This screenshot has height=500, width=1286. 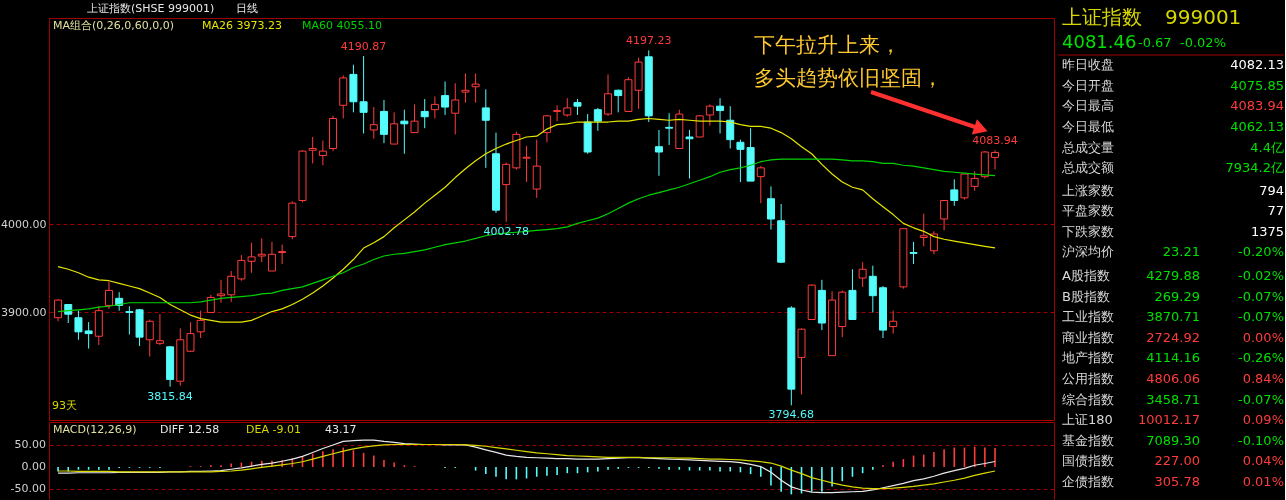 I want to click on text: 4083.94, so click(x=1257, y=105).